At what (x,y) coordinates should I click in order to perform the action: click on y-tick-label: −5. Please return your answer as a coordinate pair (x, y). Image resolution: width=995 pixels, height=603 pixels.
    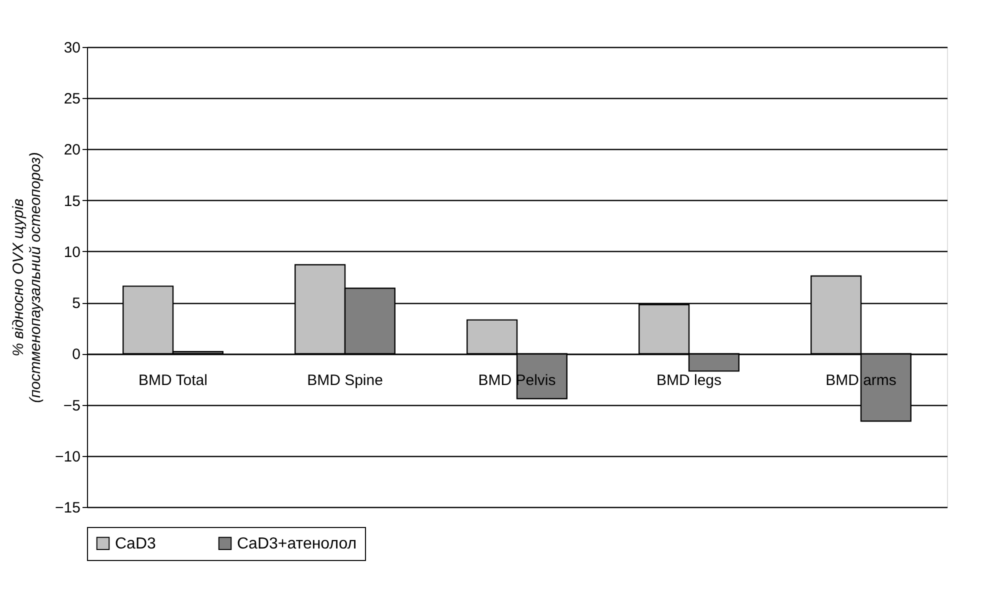
    Looking at the image, I should click on (71, 405).